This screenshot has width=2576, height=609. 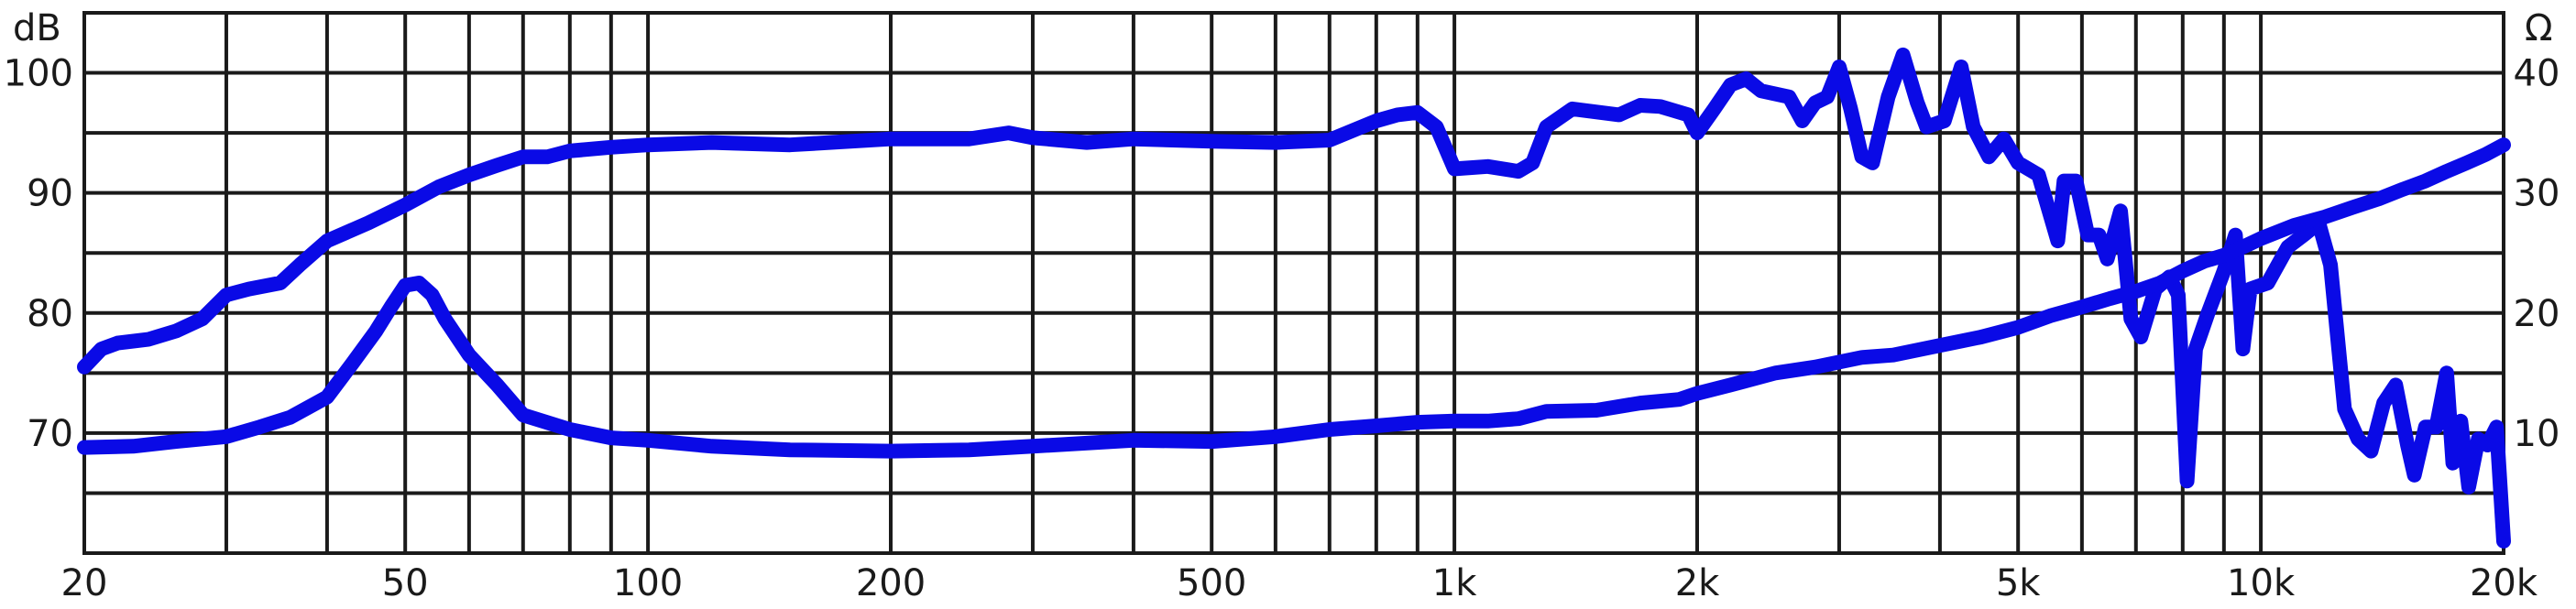 I want to click on right-y-tick-label: 20, so click(x=2537, y=314).